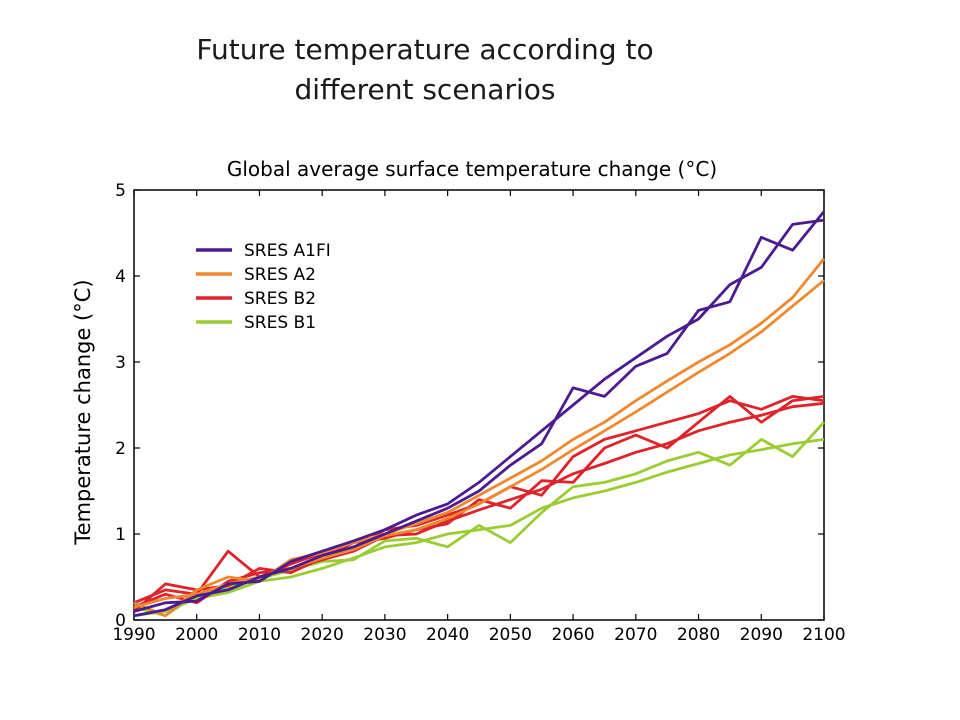 This screenshot has width=960, height=720. What do you see at coordinates (120, 191) in the screenshot?
I see `y-tick-label: 5` at bounding box center [120, 191].